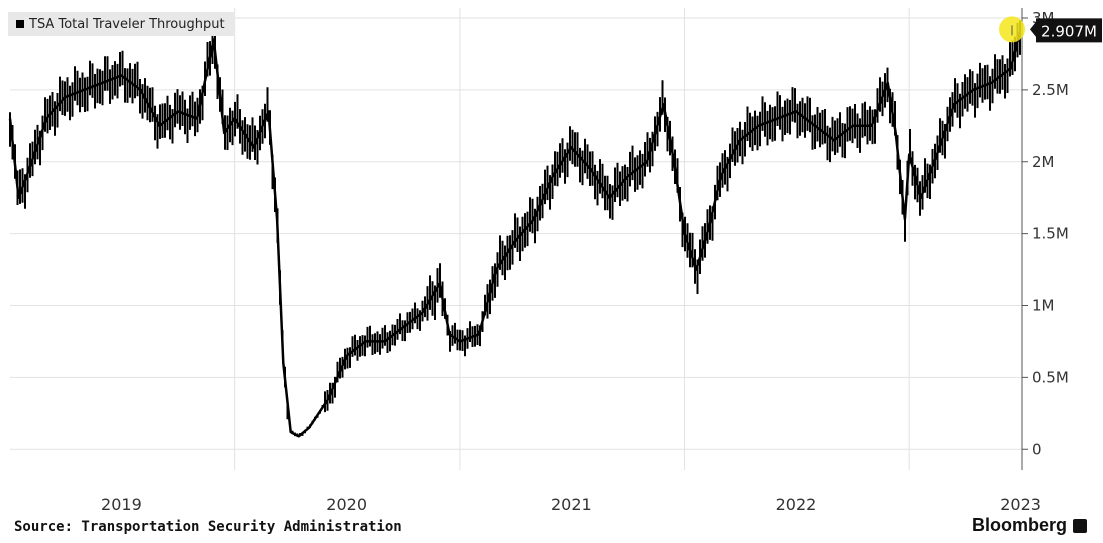 This screenshot has width=1103, height=543. Describe the element at coordinates (20, 24) in the screenshot. I see `legend-swatch` at that location.